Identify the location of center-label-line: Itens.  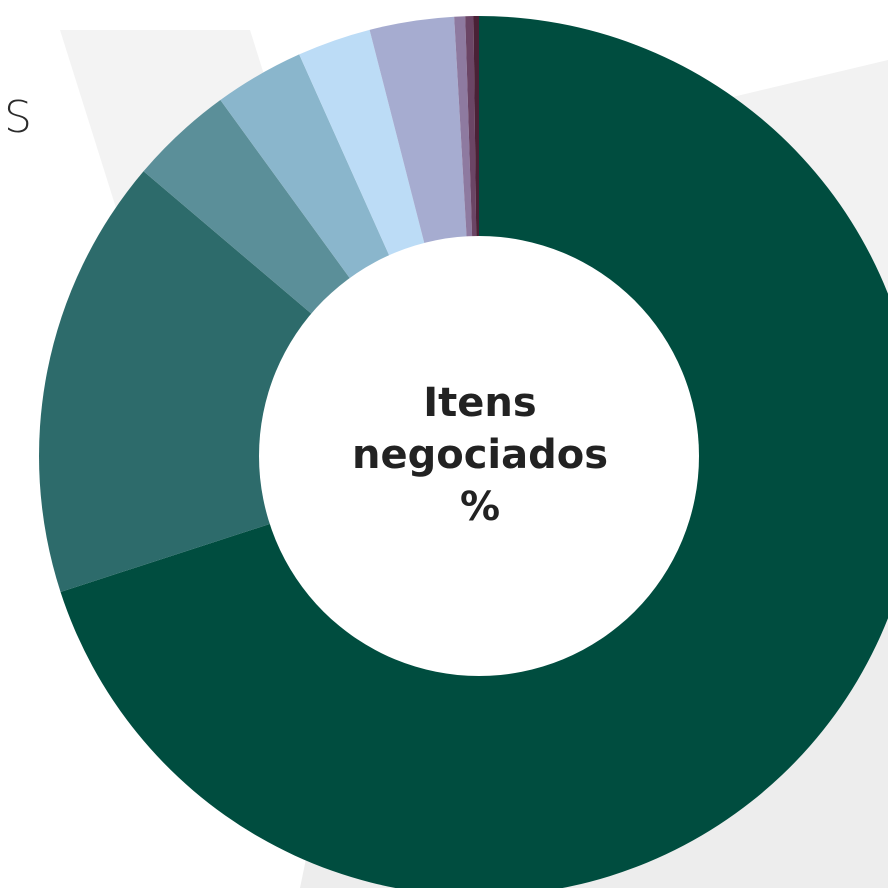
(480, 403).